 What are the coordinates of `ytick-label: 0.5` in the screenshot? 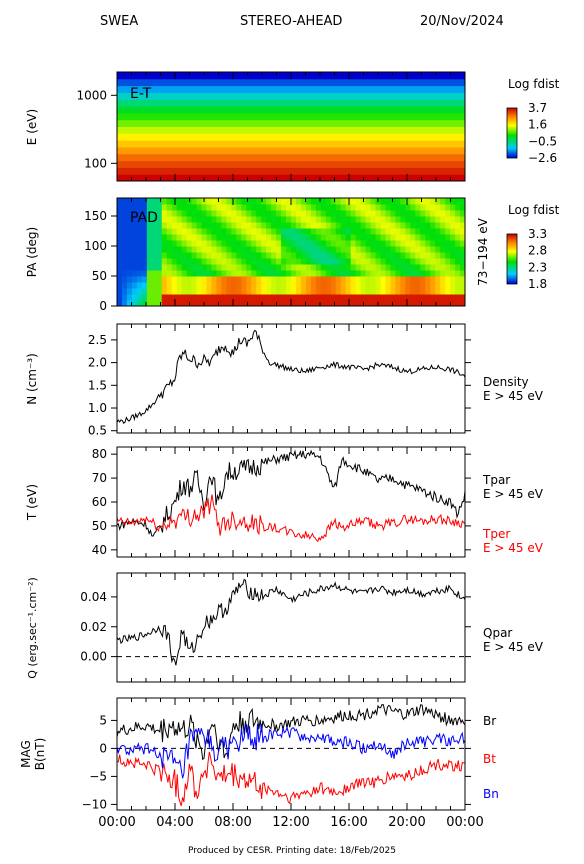 It's located at (97, 431).